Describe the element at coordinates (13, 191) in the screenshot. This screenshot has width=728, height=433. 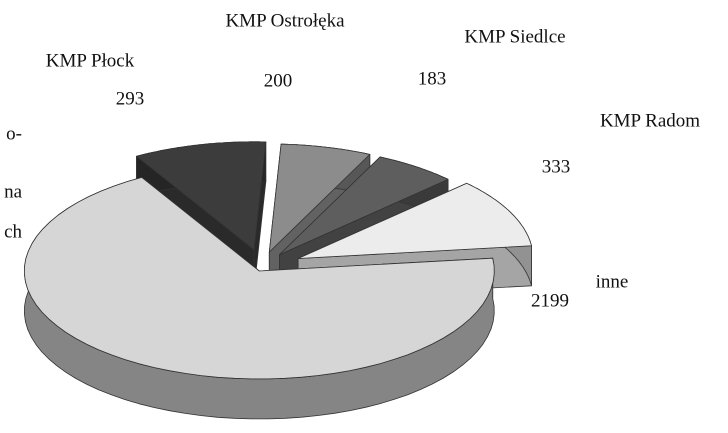
I see `clipped-label: na` at that location.